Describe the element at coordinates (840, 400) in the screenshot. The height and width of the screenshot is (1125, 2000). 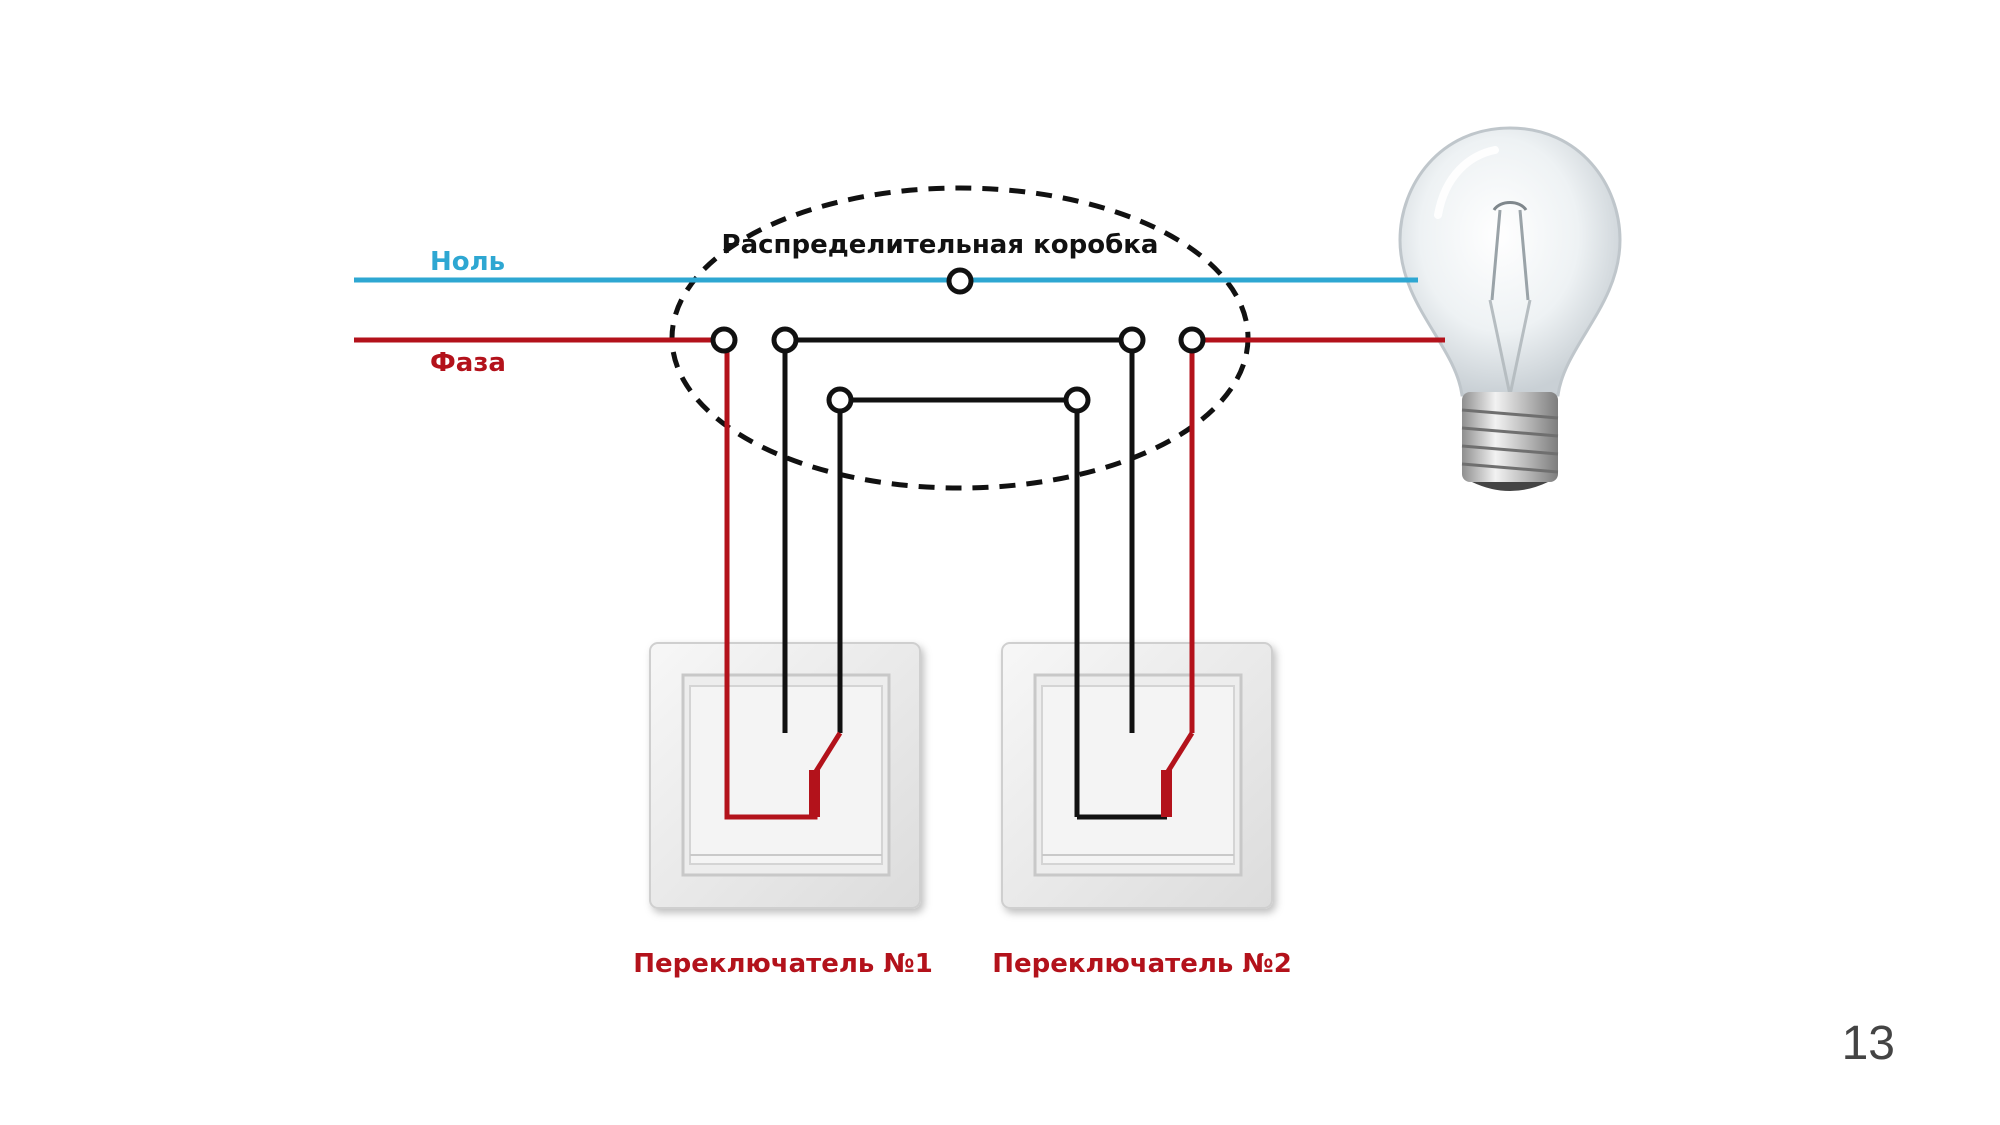
I see `terminal-traveler-2a` at that location.